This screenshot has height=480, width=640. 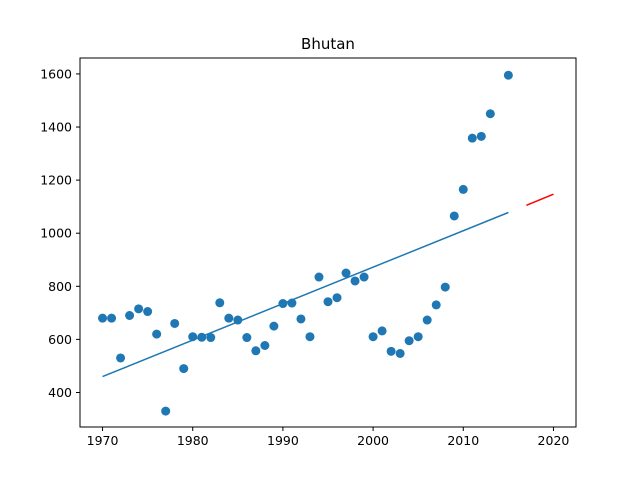 I want to click on projection-line, so click(x=540, y=200).